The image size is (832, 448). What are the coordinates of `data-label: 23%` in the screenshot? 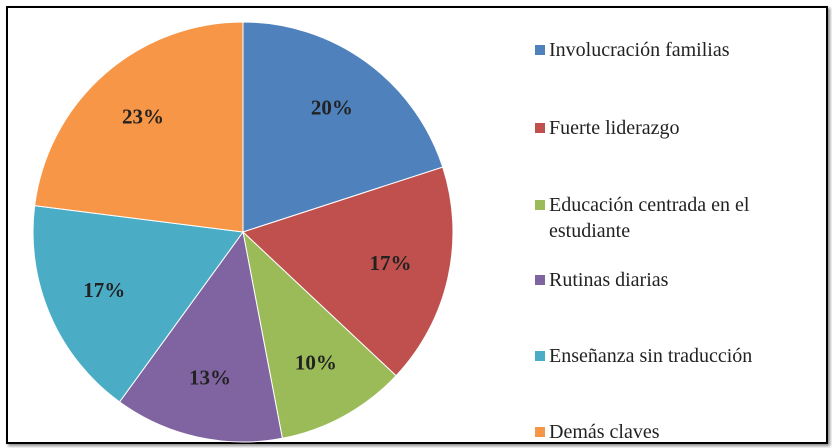 It's located at (143, 116).